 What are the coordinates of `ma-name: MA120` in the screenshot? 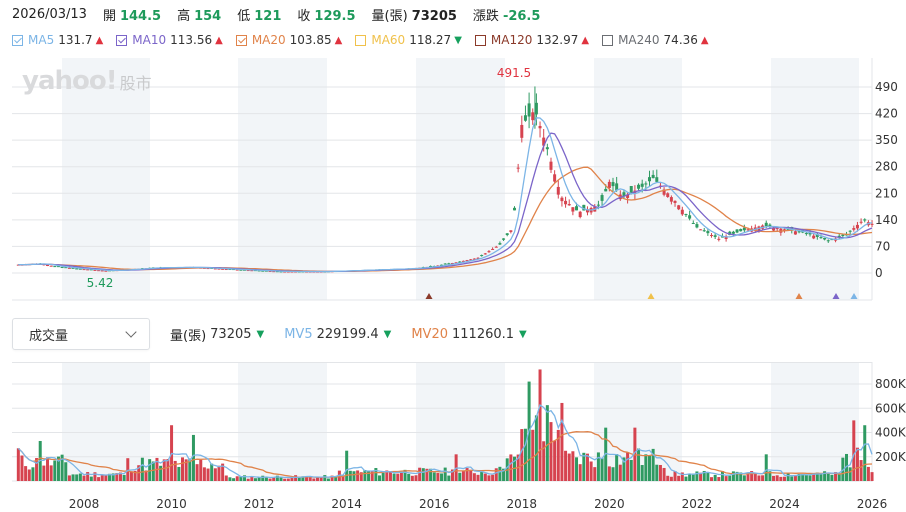 It's located at (511, 40).